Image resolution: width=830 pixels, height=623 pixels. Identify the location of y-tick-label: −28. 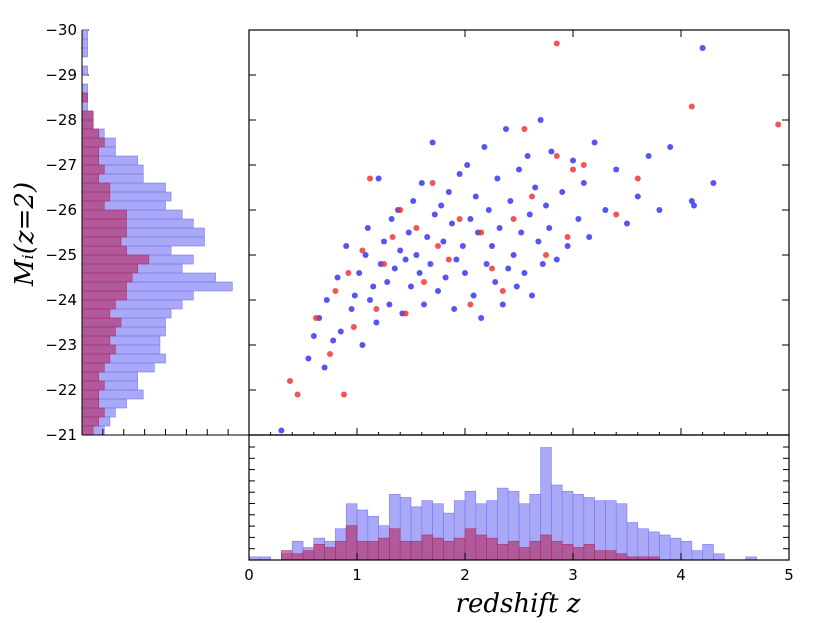
(61, 120).